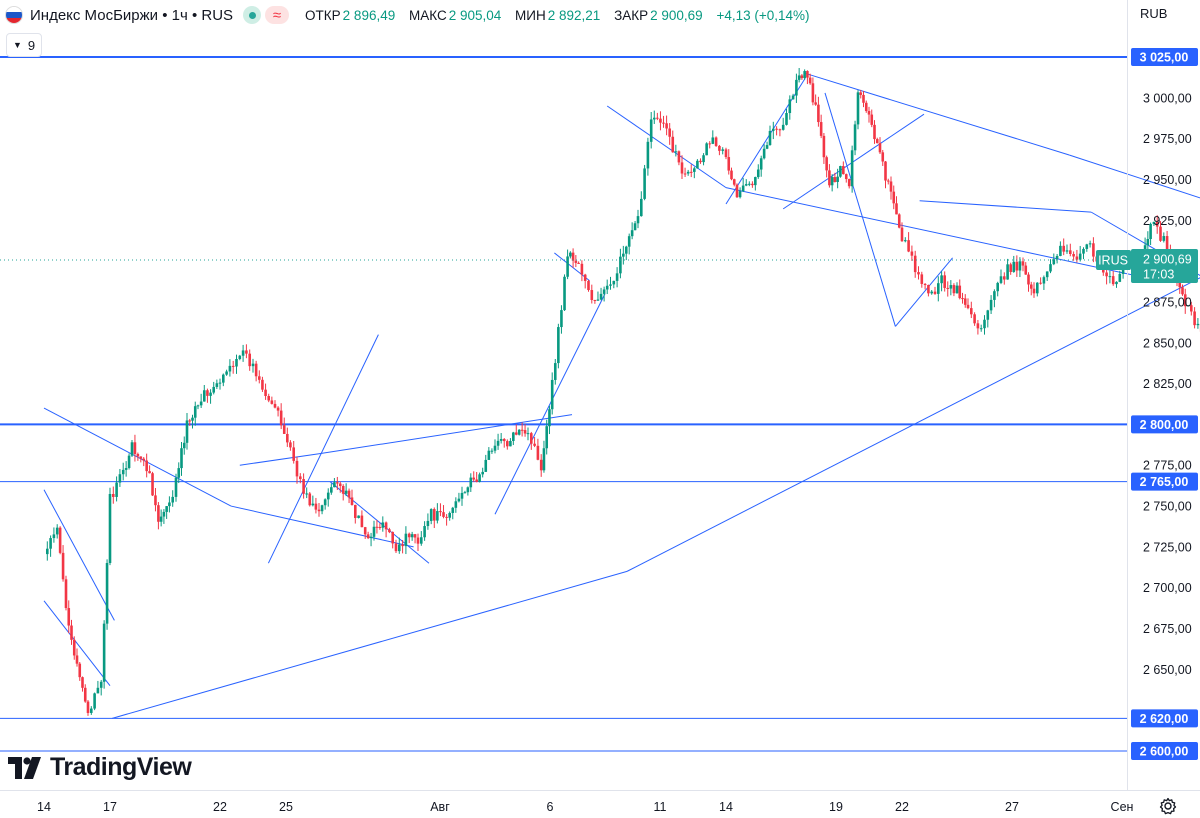 The width and height of the screenshot is (1200, 818). What do you see at coordinates (1167, 588) in the screenshot?
I see `y-tick-label: 2 700,00` at bounding box center [1167, 588].